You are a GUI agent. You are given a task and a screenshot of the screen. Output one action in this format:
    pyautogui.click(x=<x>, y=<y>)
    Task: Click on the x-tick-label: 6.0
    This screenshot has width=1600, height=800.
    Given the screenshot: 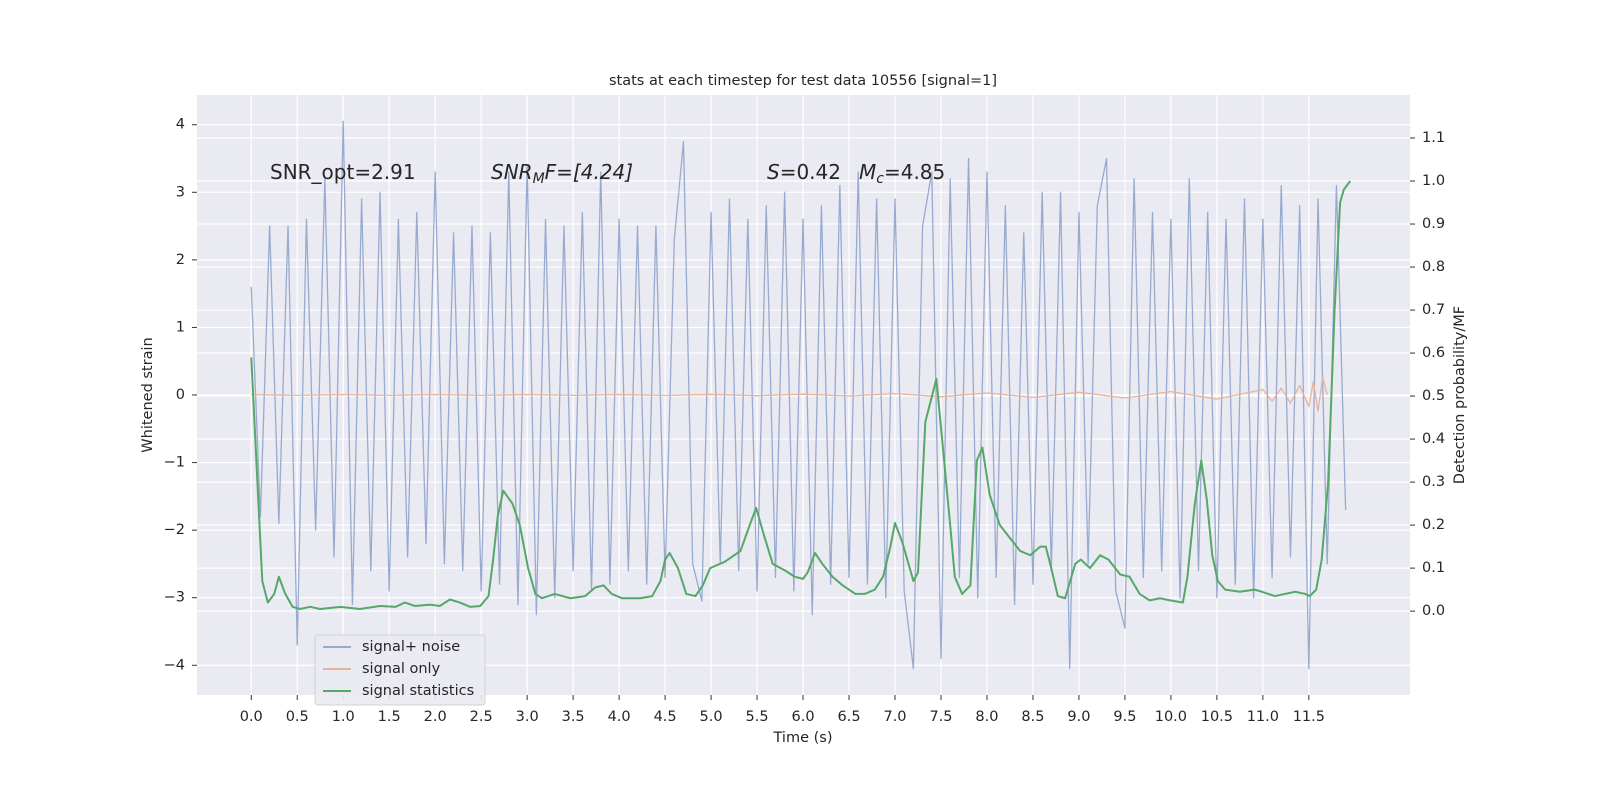 What is the action you would take?
    pyautogui.click(x=803, y=717)
    